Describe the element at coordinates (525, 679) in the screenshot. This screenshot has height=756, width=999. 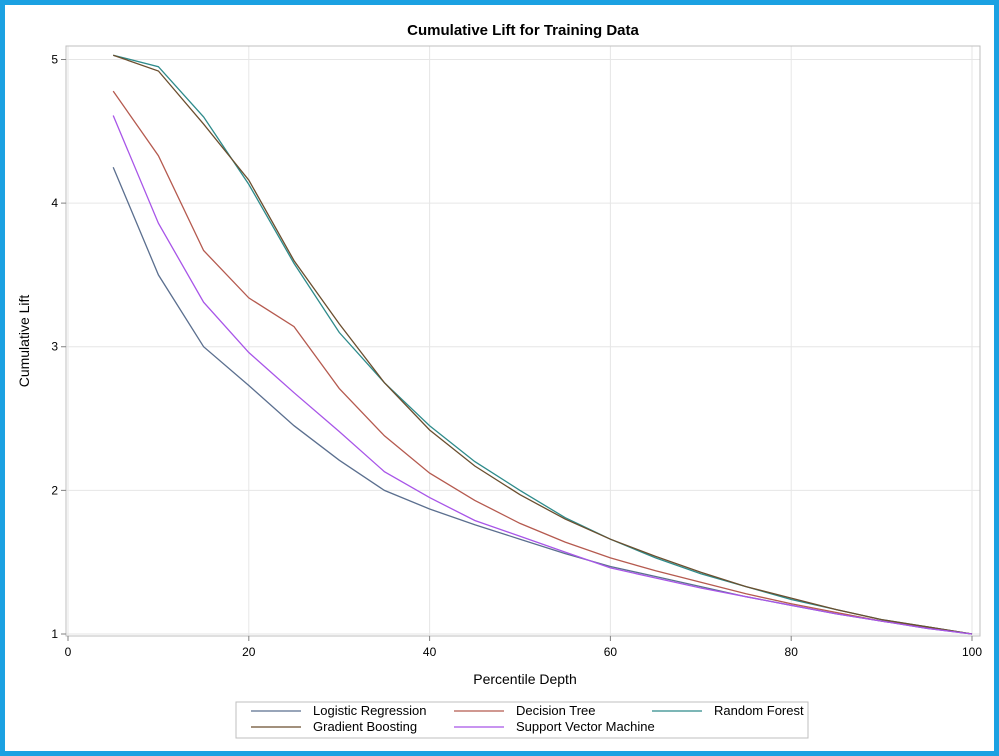
I see `x-axis-label: Percentile Depth` at that location.